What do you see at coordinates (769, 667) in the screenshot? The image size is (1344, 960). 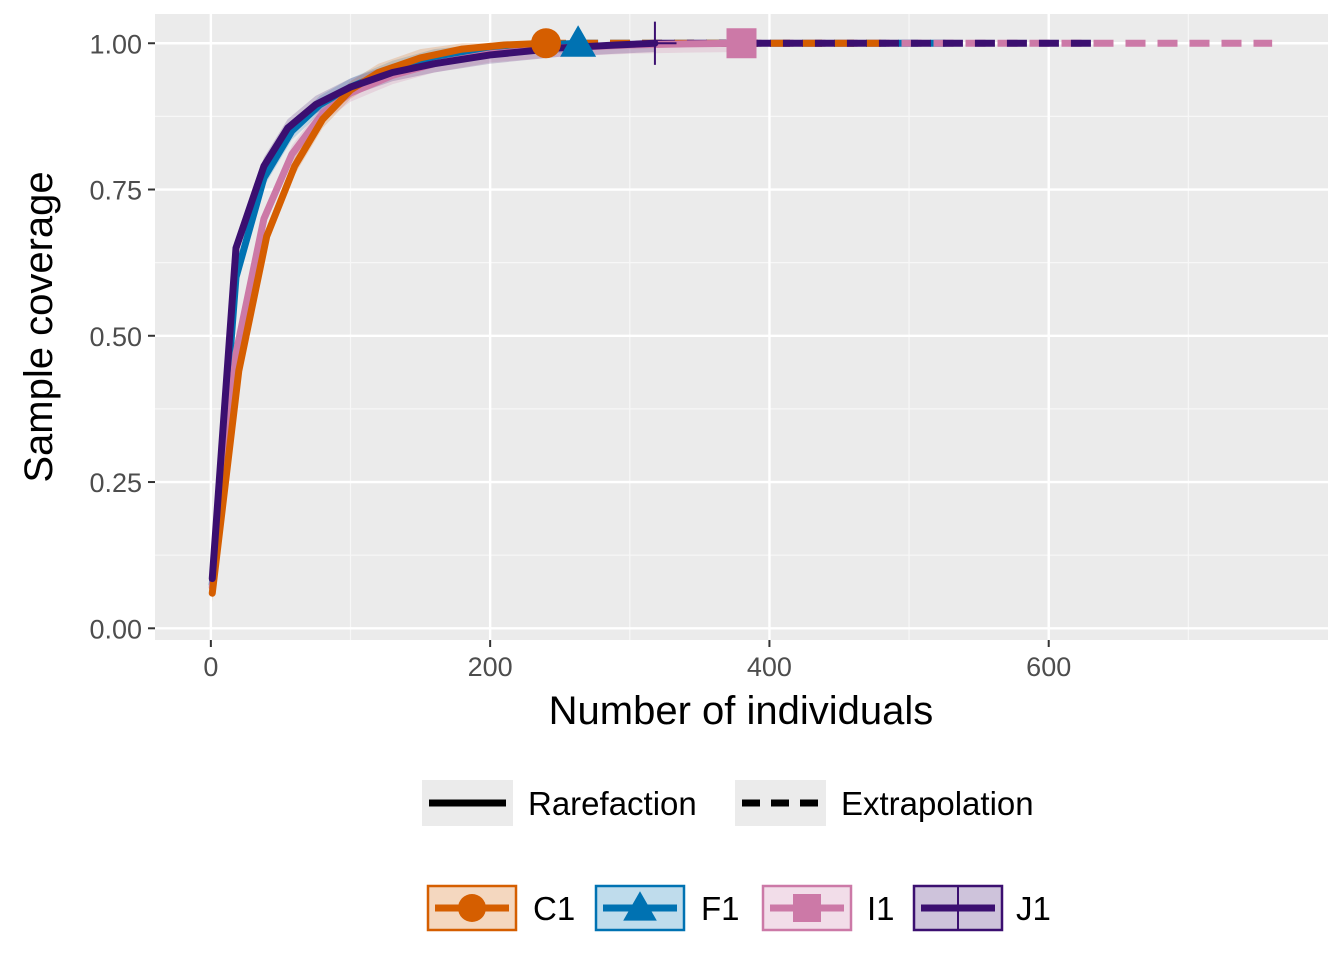 I see `x-tick-label: 400` at bounding box center [769, 667].